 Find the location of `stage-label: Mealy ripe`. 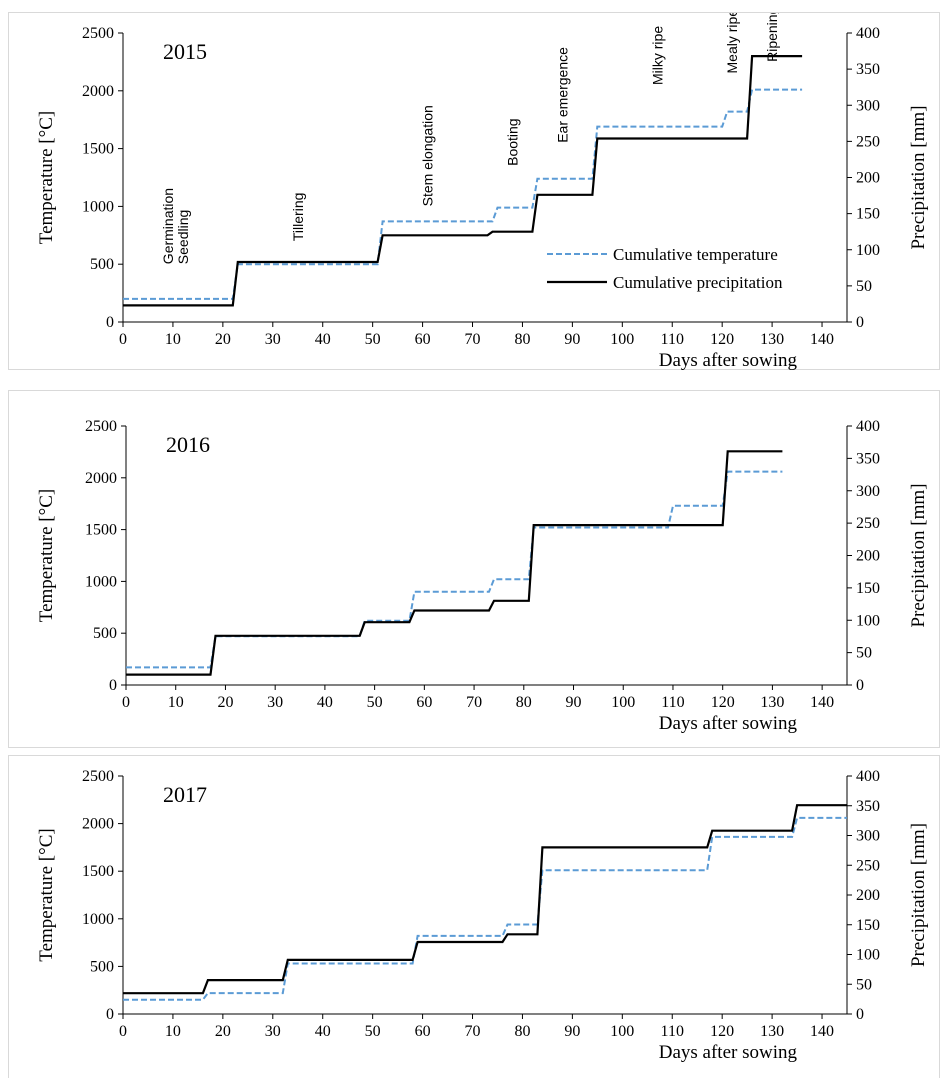

stage-label: Mealy ripe is located at coordinates (732, 43).